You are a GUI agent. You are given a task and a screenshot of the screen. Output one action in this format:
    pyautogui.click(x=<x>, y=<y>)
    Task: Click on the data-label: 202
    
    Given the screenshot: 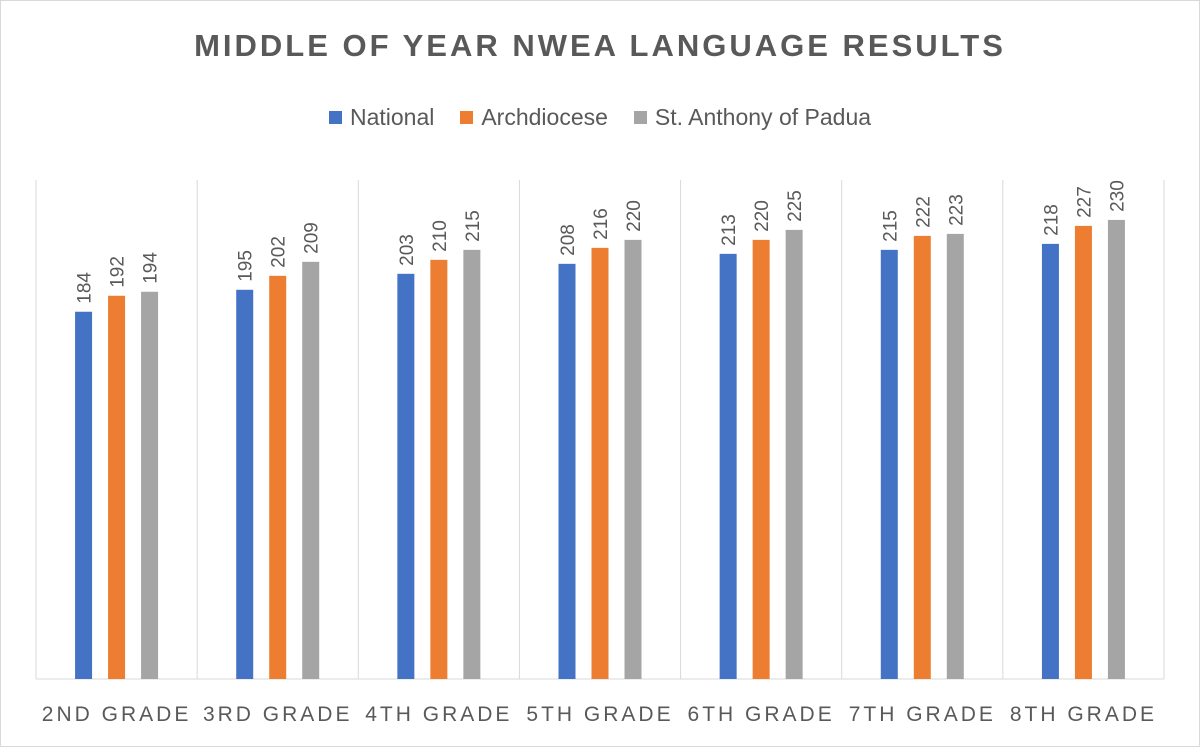 What is the action you would take?
    pyautogui.click(x=279, y=252)
    